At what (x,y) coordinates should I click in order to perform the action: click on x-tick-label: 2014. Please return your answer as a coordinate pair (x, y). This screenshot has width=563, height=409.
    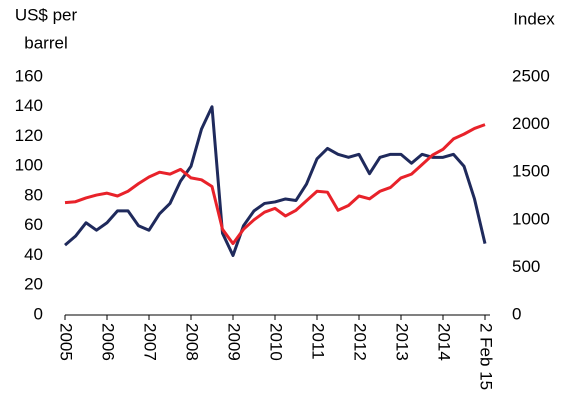
    Looking at the image, I should click on (444, 342).